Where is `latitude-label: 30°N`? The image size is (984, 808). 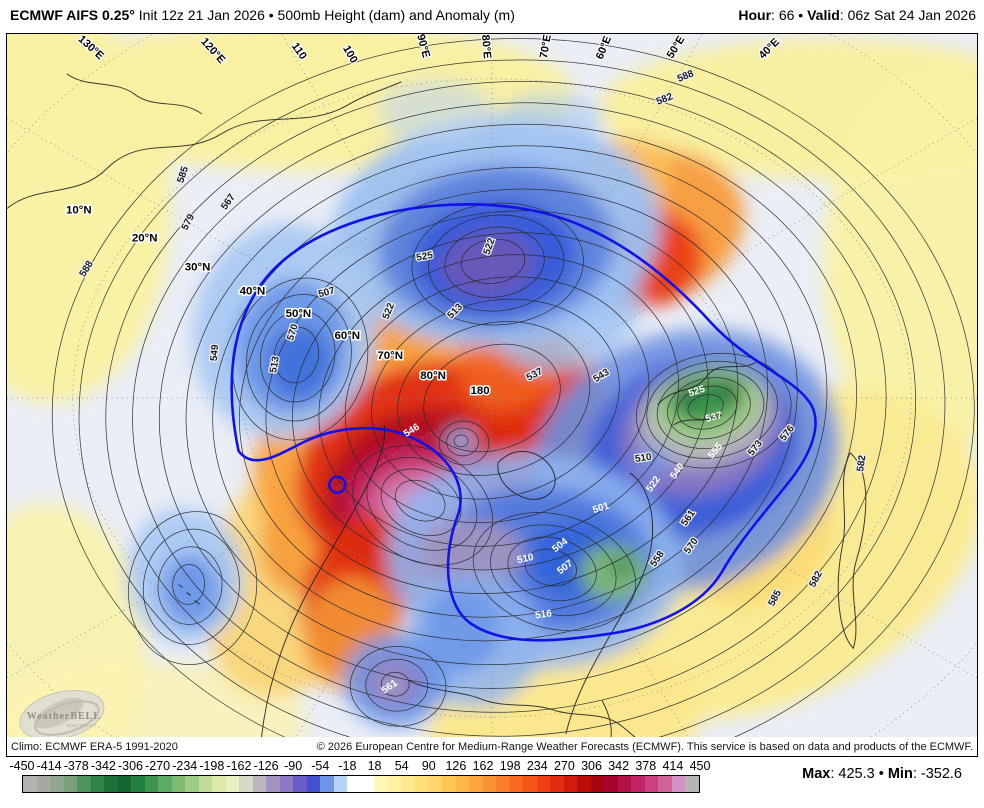
latitude-label: 30°N is located at coordinates (198, 267).